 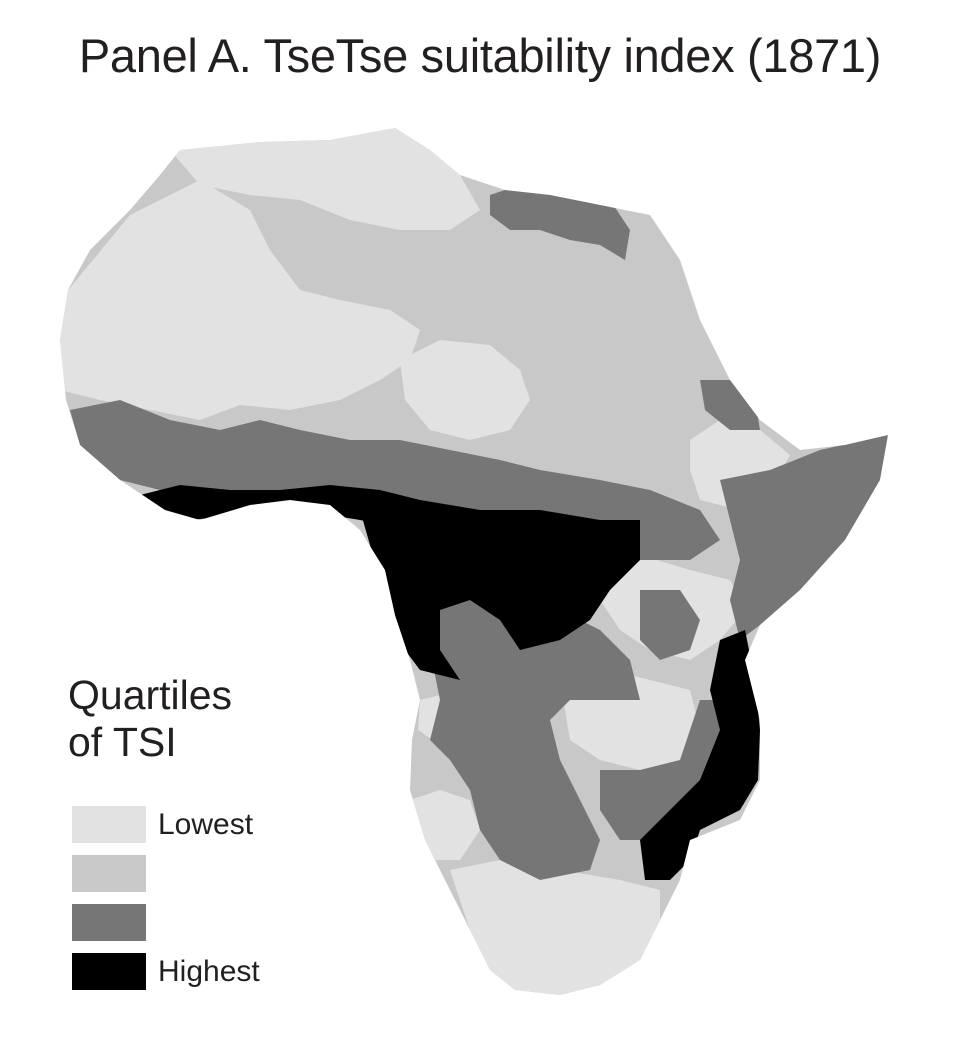 What do you see at coordinates (555, 927) in the screenshot?
I see `tsi-region-lowest-south` at bounding box center [555, 927].